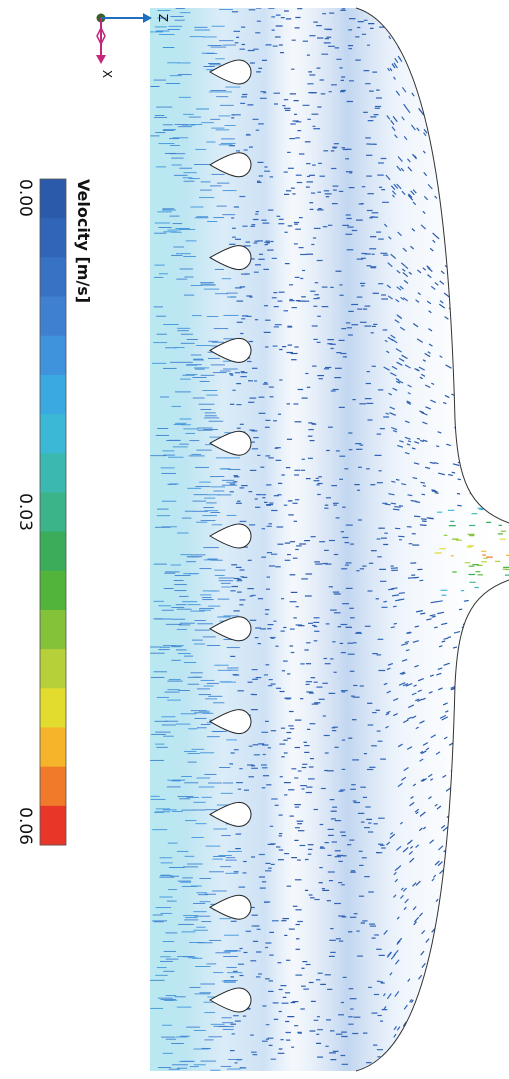 Image resolution: width=509 pixels, height=1079 pixels. What do you see at coordinates (83, 241) in the screenshot?
I see `colorbar-title: Velocity [m/s]` at bounding box center [83, 241].